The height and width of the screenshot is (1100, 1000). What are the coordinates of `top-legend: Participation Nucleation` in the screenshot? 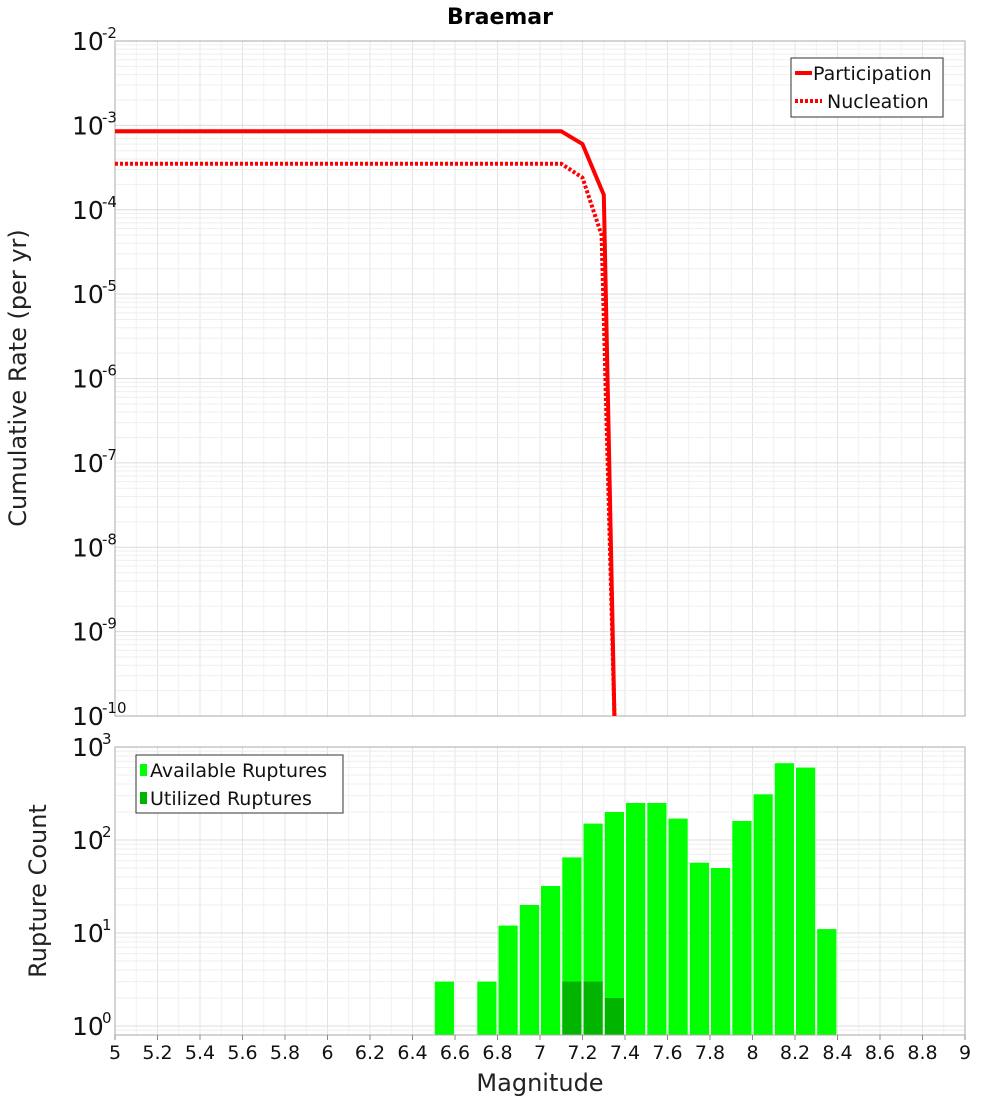 It's located at (867, 87).